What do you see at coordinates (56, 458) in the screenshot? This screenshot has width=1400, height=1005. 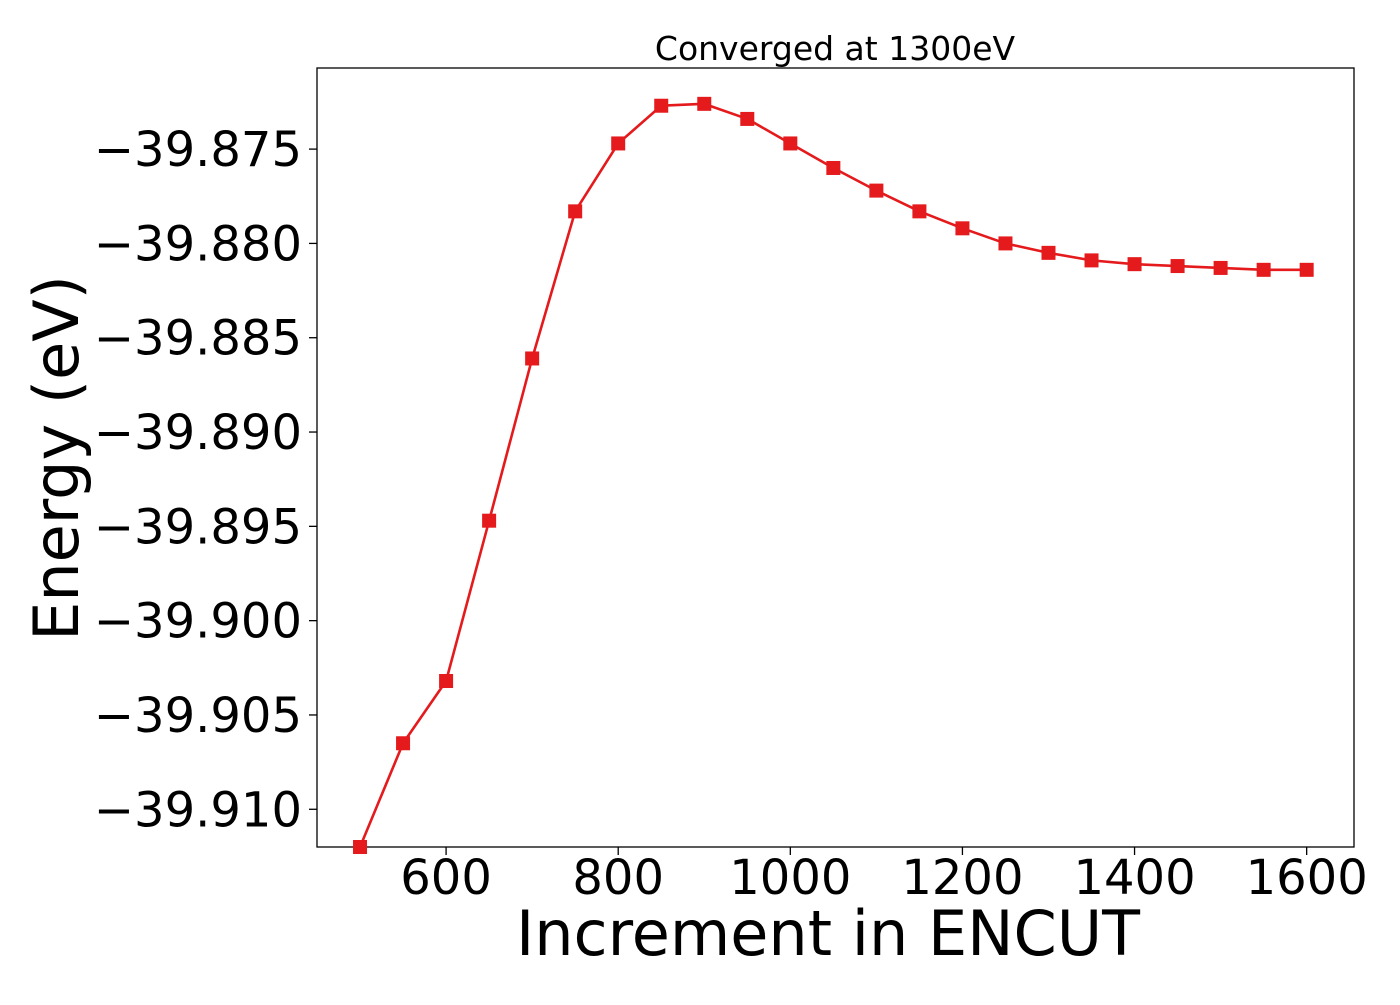 I see `y-axis-label: Energy (eV)` at bounding box center [56, 458].